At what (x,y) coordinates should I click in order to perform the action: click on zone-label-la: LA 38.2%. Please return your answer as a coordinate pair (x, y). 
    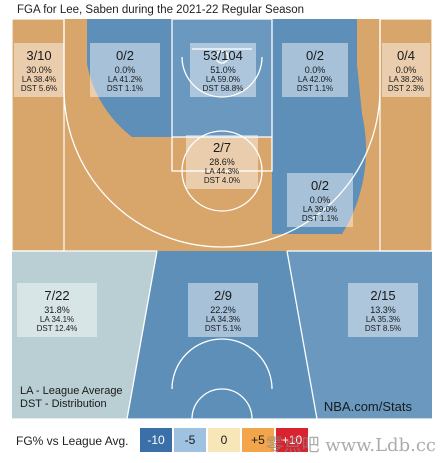
    Looking at the image, I should click on (406, 79).